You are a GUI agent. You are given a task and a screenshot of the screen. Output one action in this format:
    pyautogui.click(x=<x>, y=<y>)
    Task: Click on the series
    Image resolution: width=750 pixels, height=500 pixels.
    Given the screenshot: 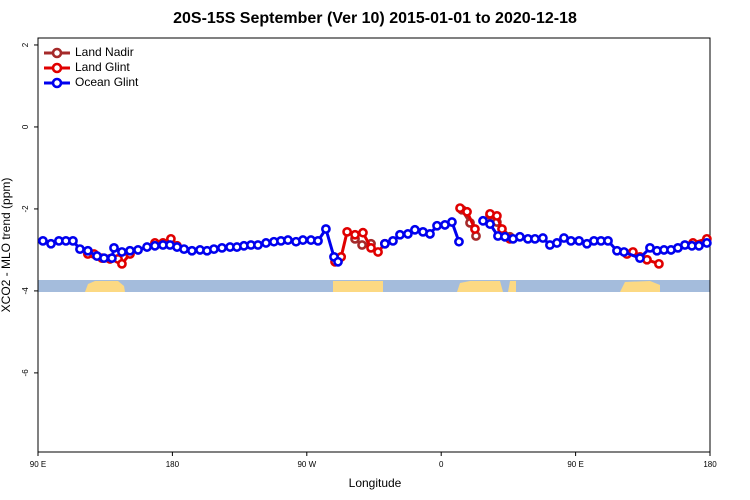 What is the action you would take?
    pyautogui.click(x=375, y=241)
    